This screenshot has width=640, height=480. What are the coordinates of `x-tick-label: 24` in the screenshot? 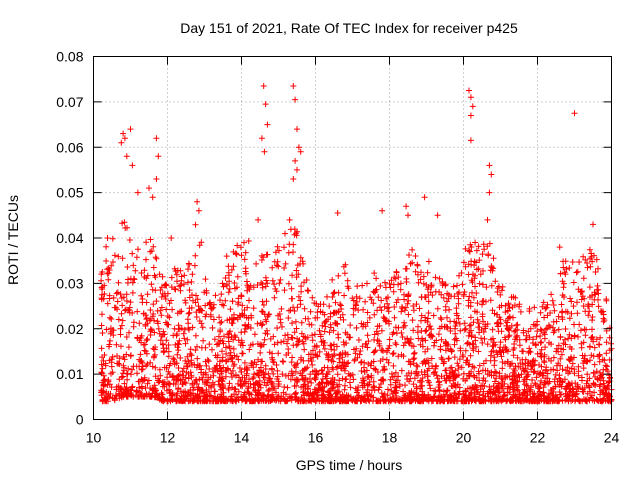 It's located at (612, 438).